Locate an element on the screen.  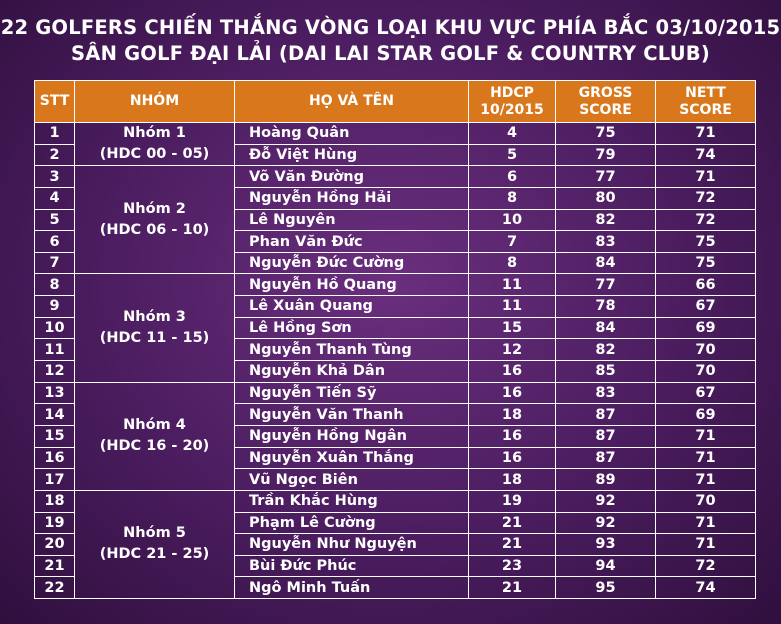
gross-score-cell: 89 is located at coordinates (605, 479).